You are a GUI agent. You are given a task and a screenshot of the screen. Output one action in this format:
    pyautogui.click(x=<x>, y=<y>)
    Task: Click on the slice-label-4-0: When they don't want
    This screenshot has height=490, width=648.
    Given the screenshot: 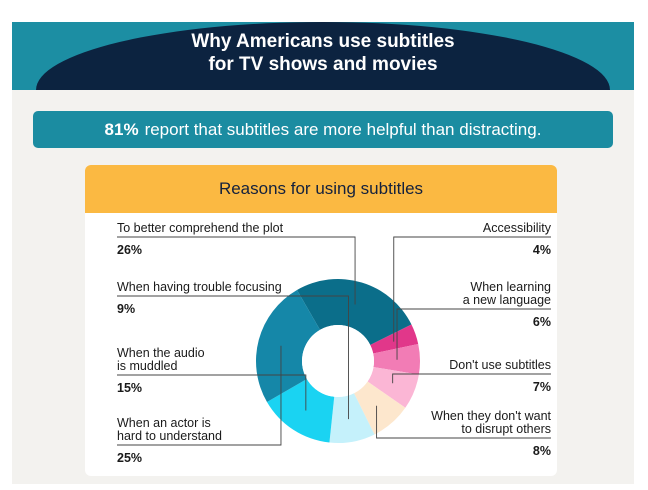 What is the action you would take?
    pyautogui.click(x=491, y=416)
    